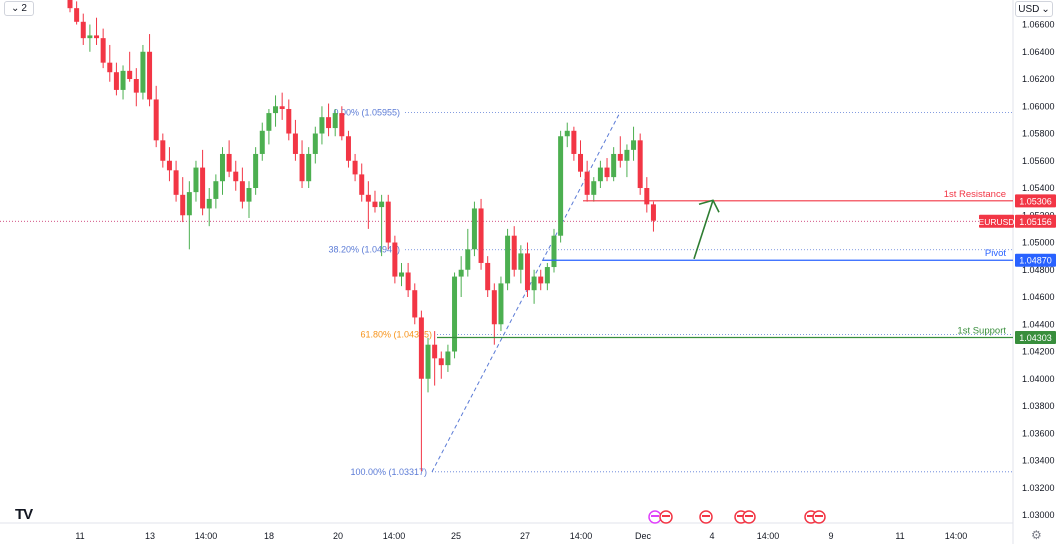  What do you see at coordinates (1035, 201) in the screenshot?
I see `level-price-value: 1.05306` at bounding box center [1035, 201].